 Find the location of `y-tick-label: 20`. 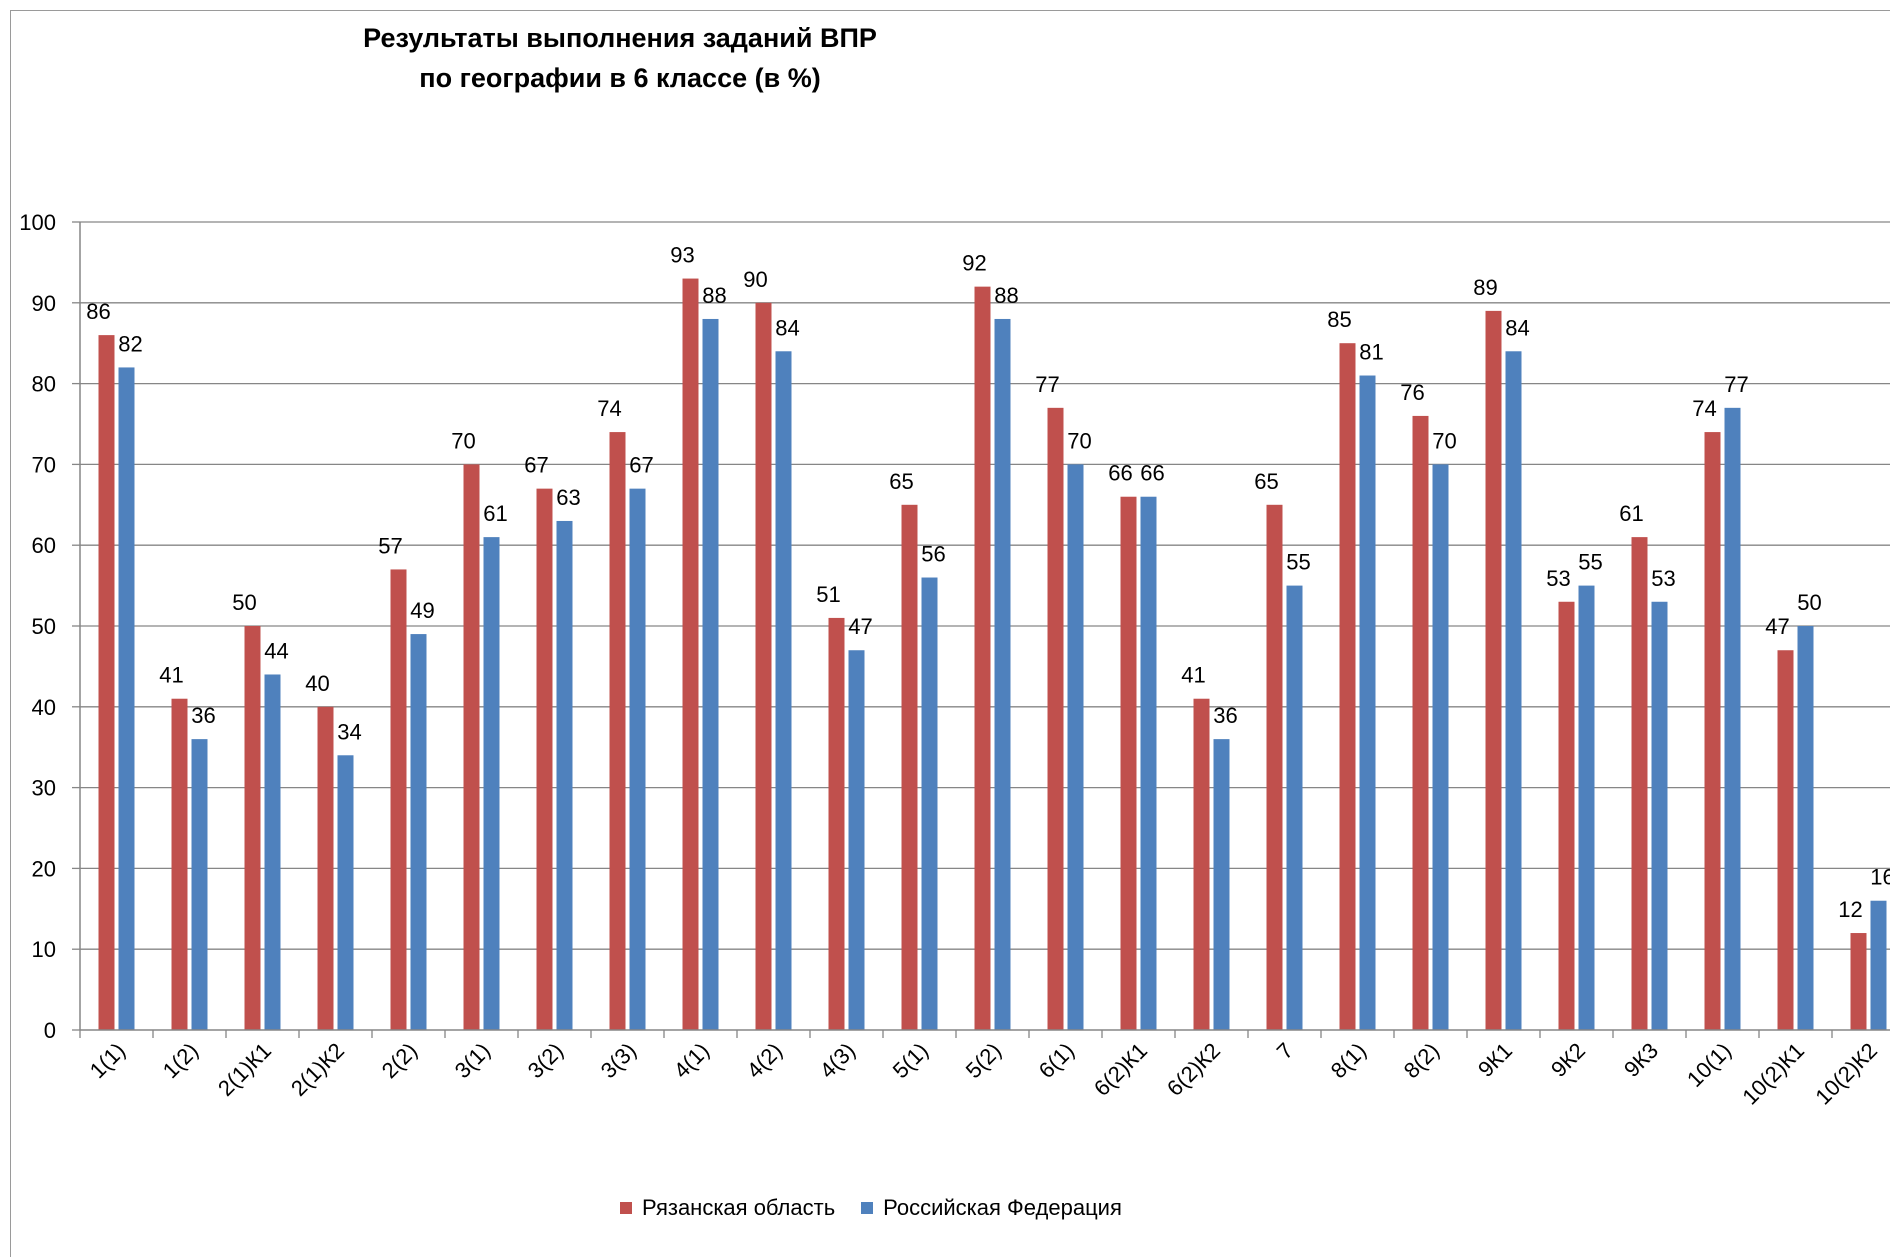

y-tick-label: 20 is located at coordinates (44, 868).